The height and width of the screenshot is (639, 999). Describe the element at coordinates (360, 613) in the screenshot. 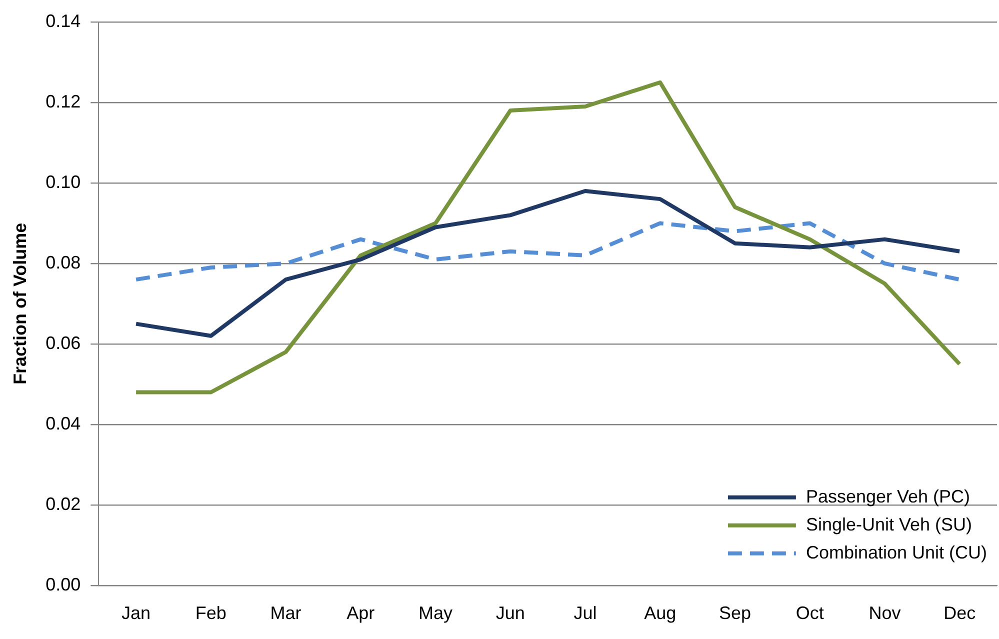

I see `x-tick-label: Apr` at that location.